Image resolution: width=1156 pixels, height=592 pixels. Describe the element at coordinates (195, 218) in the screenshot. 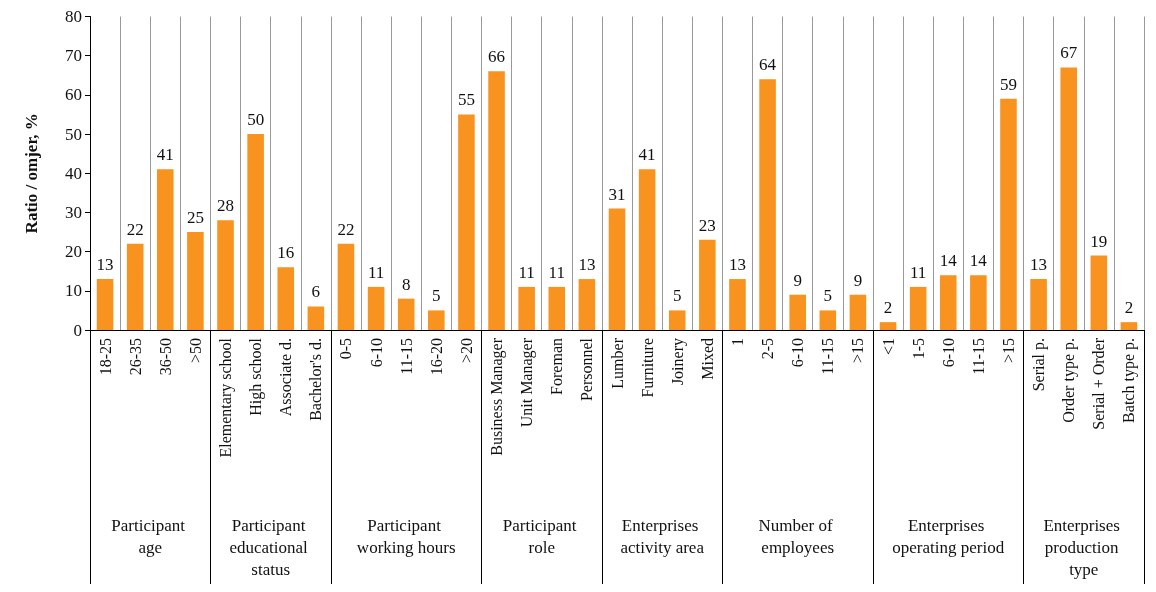

I see `data-label: 25` at that location.